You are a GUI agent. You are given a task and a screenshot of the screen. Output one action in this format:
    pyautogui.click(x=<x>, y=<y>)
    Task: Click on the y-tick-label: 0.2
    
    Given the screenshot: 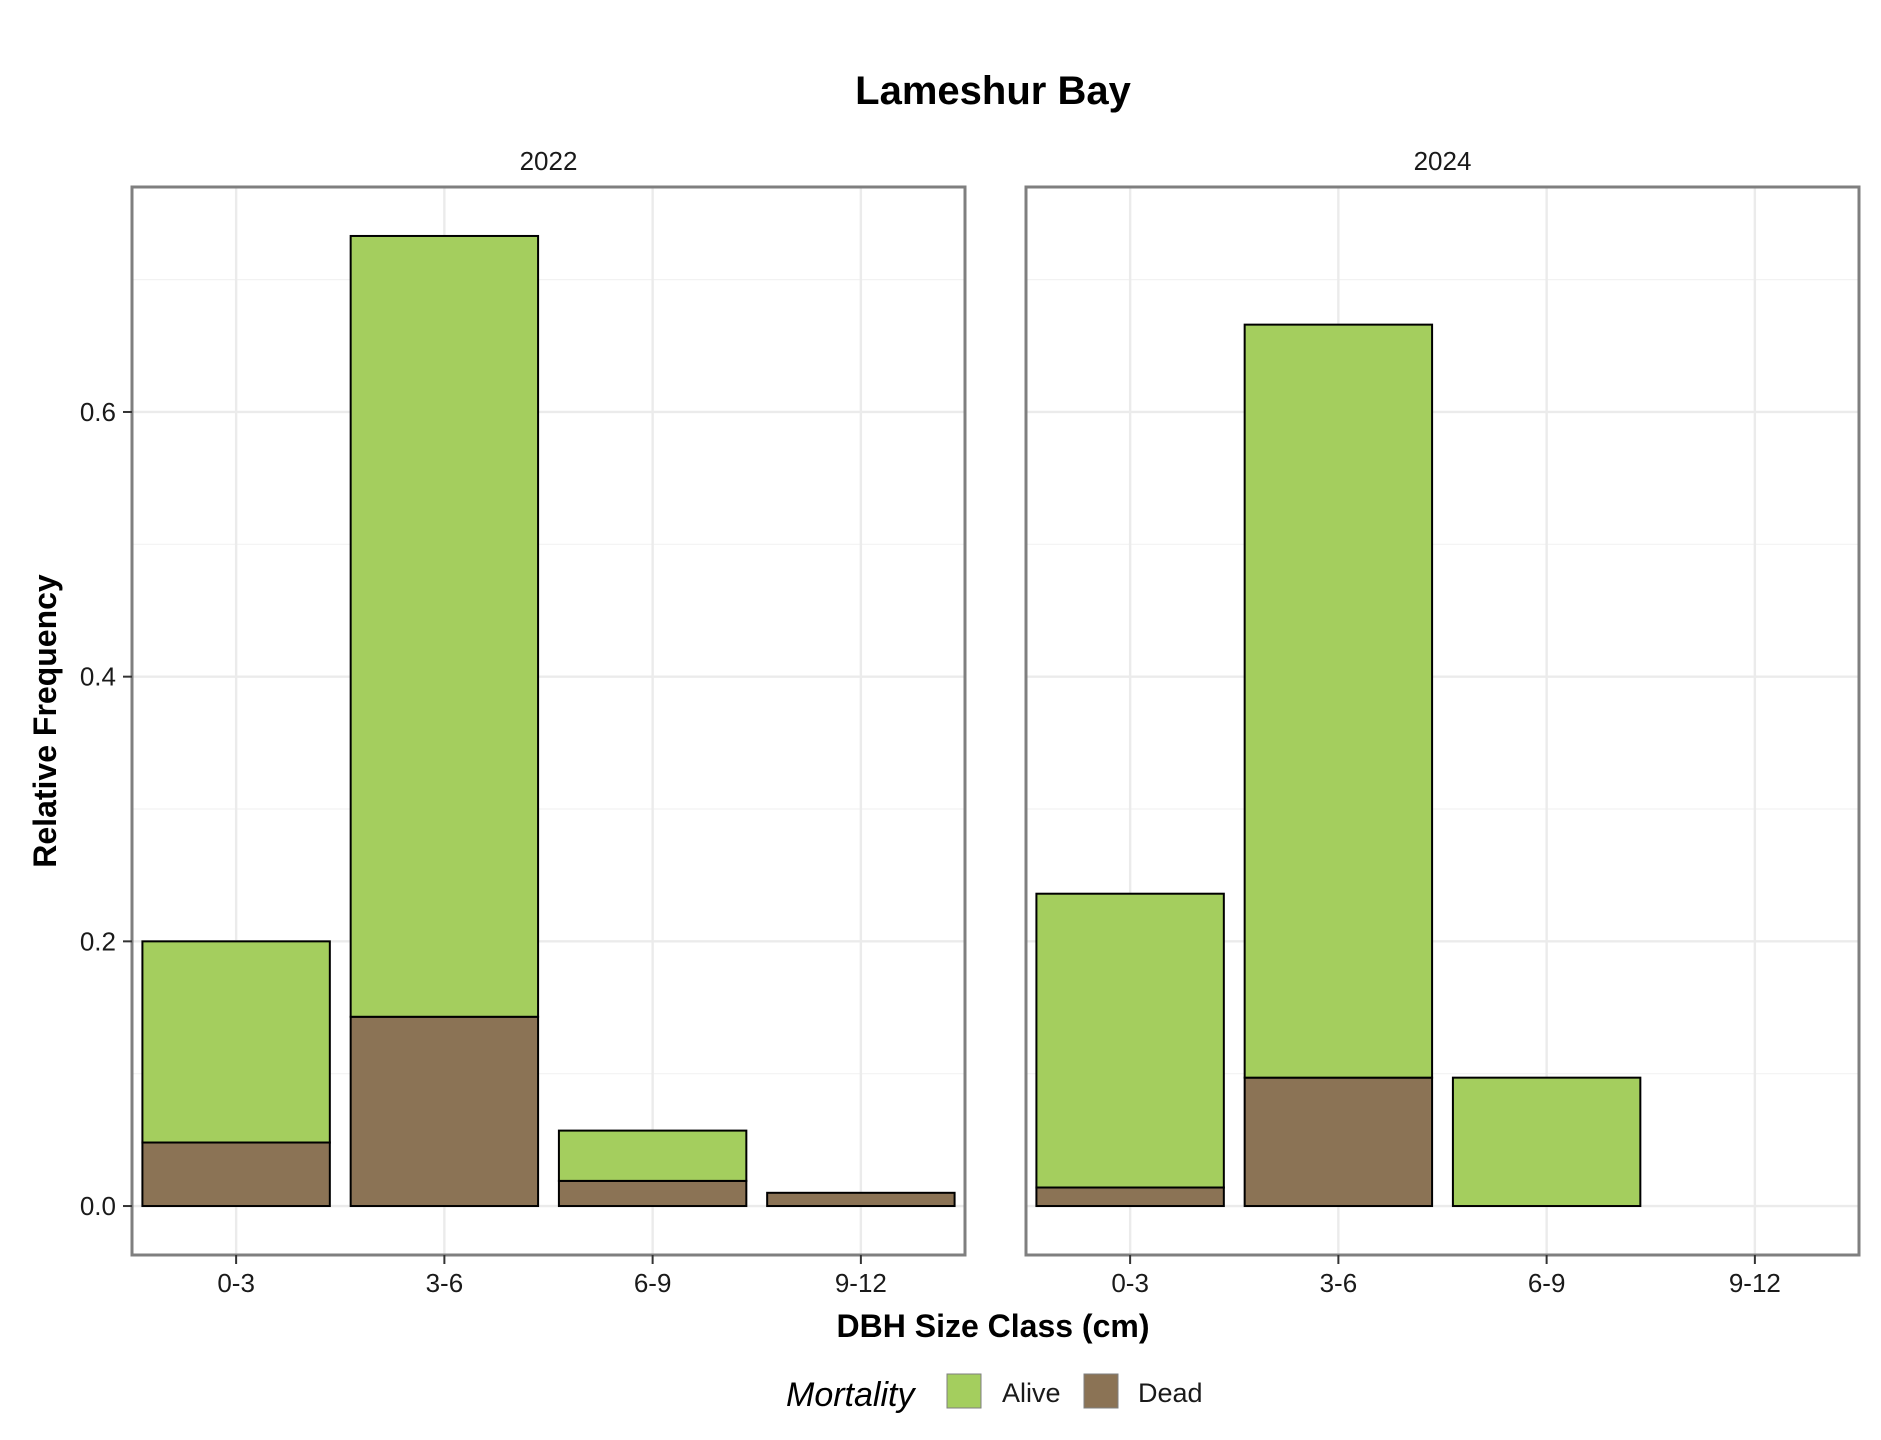 What is the action you would take?
    pyautogui.click(x=98, y=941)
    